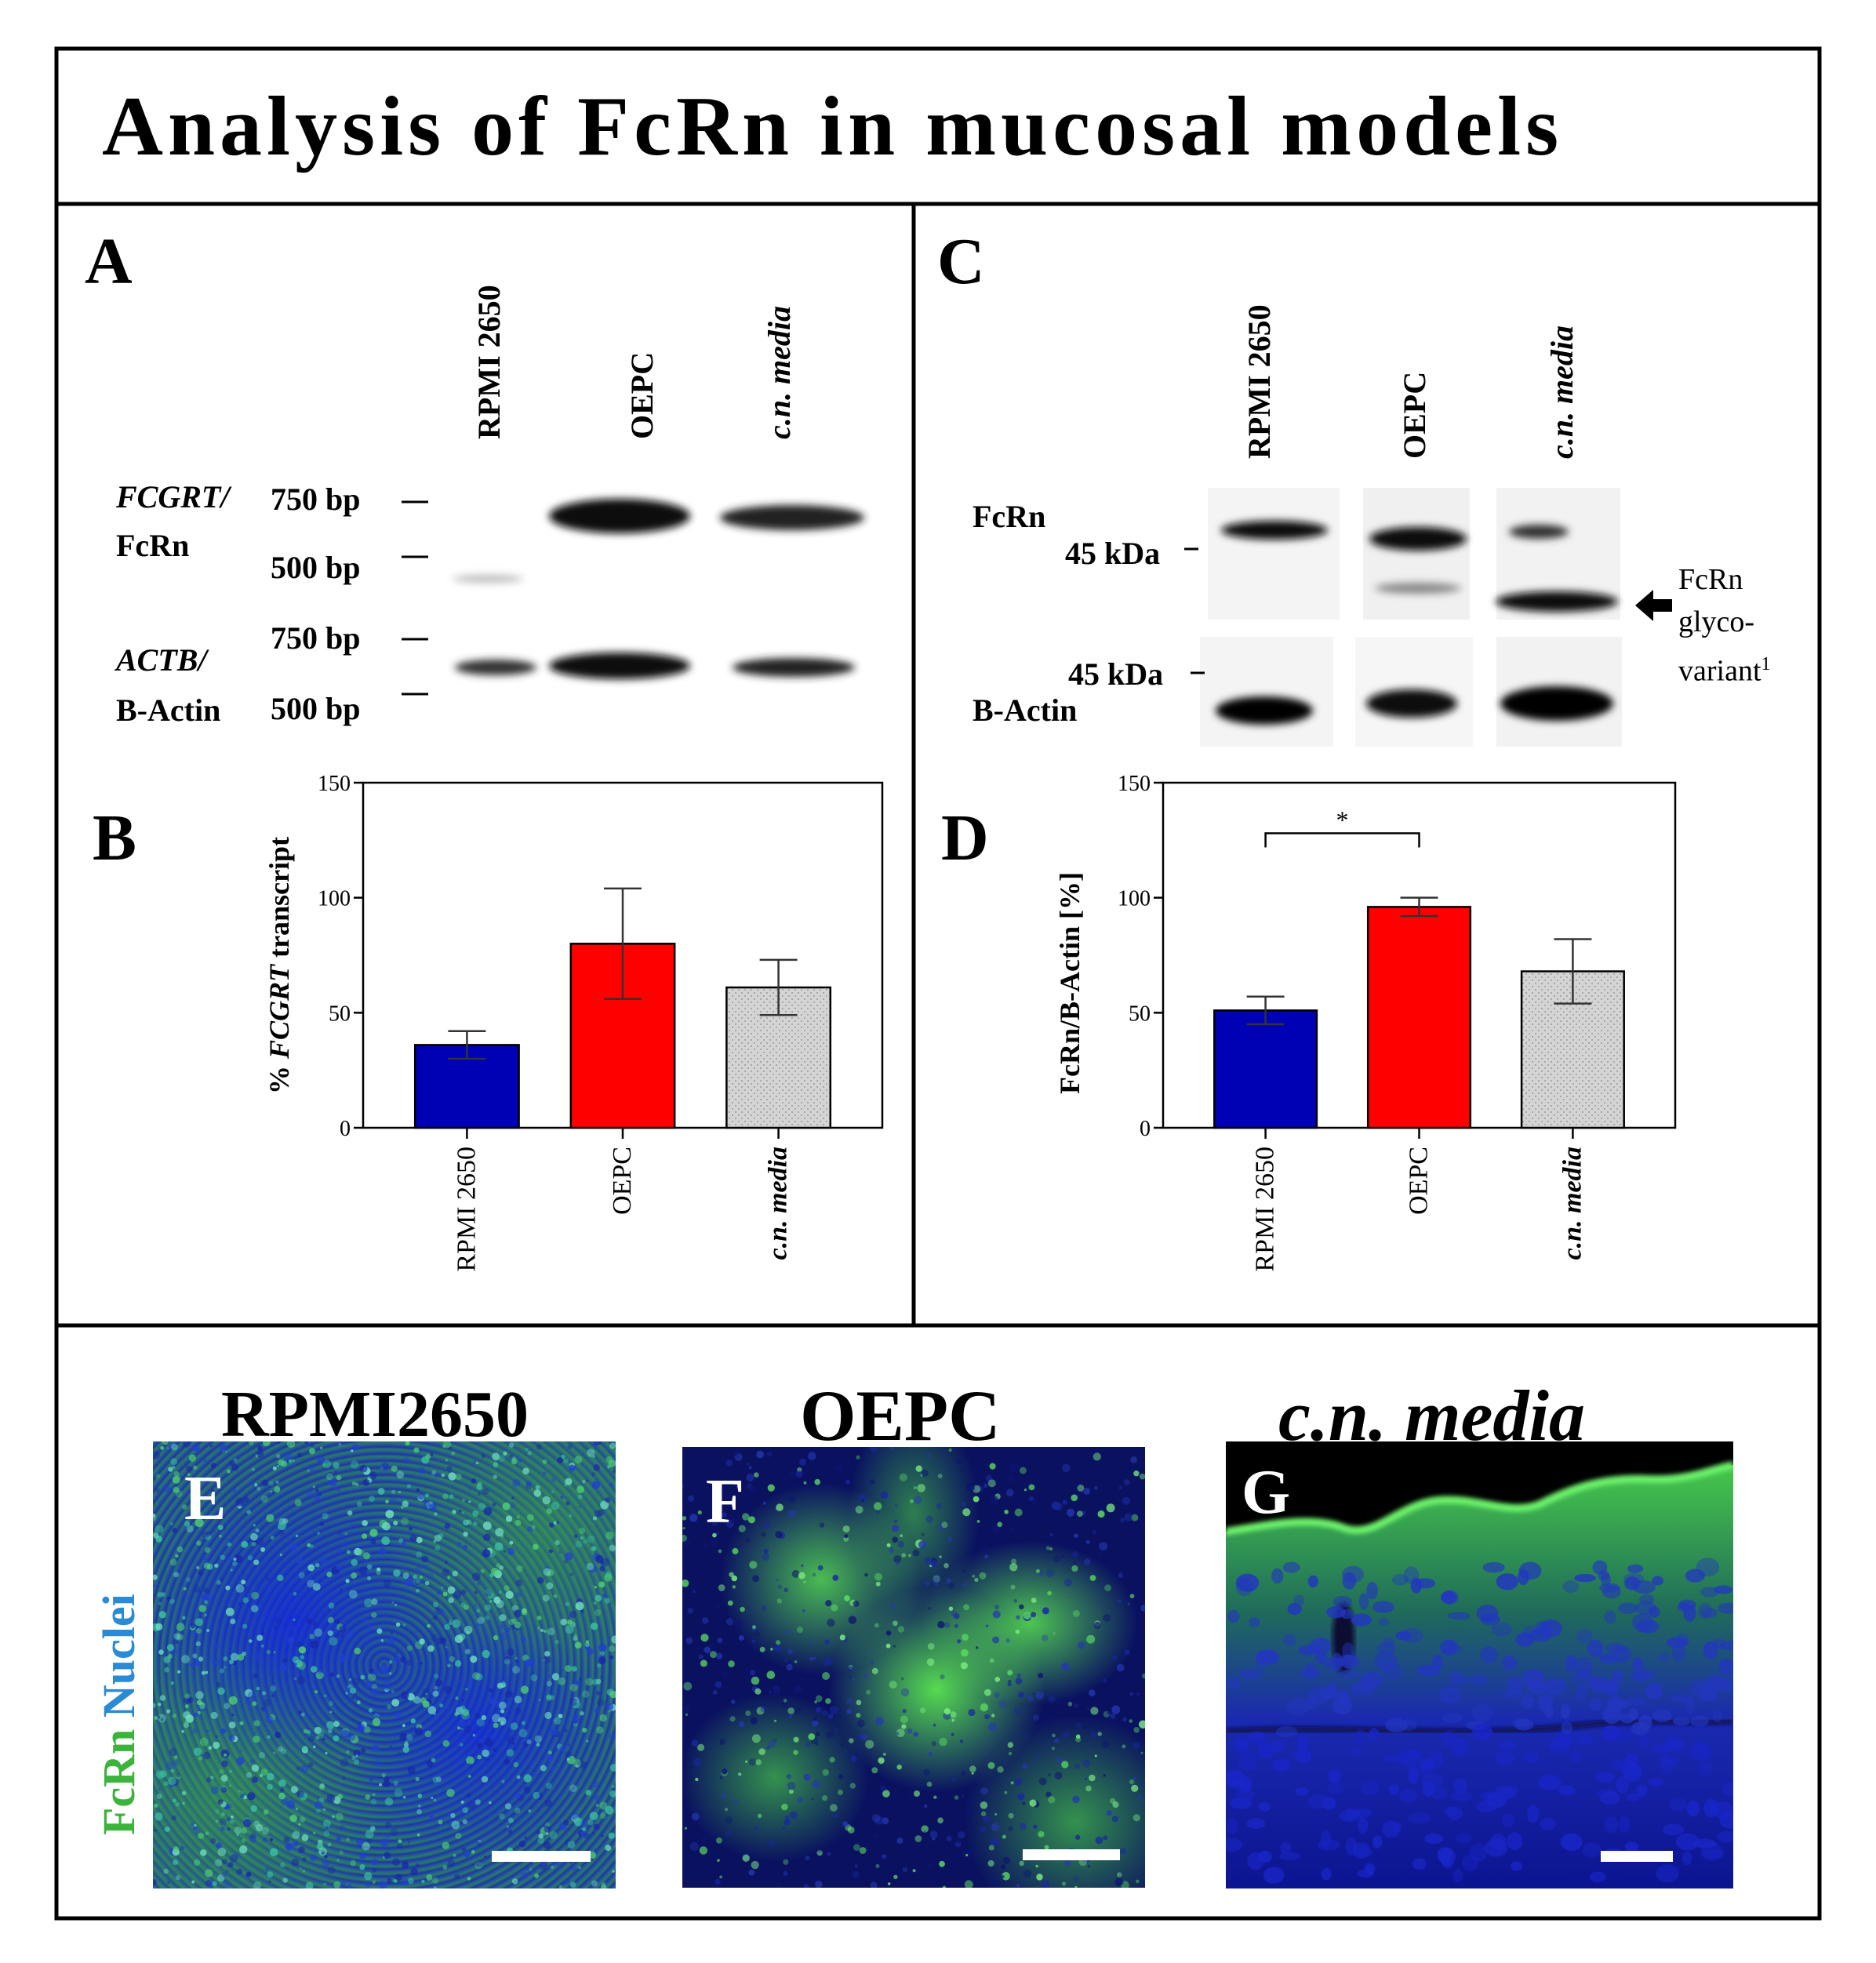  Describe the element at coordinates (900, 1416) in the screenshot. I see `panel-f-title: OEPC` at that location.